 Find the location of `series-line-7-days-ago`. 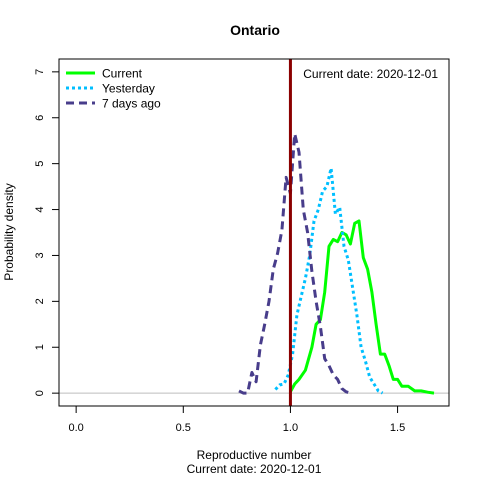

series-line-7-days-ago is located at coordinates (294, 263).